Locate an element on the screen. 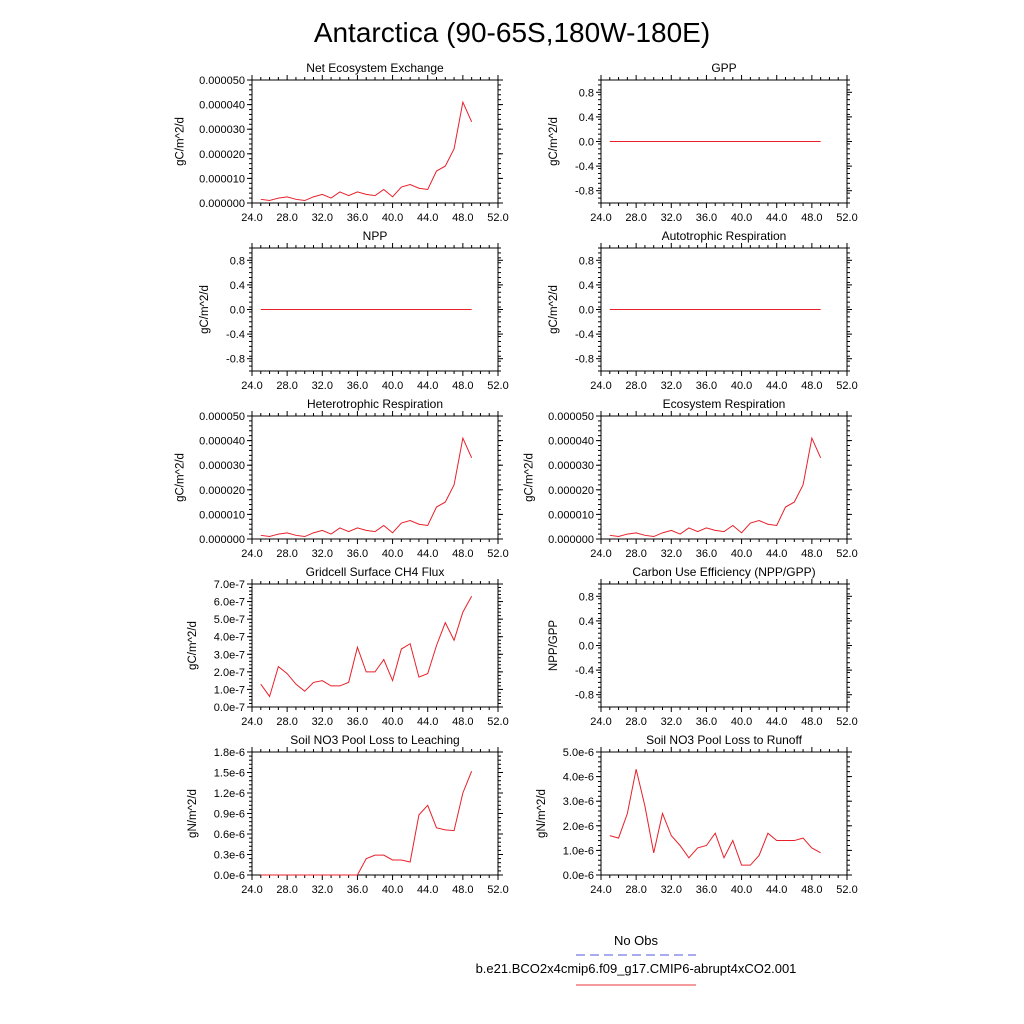  y-tick-label: 0.000030 is located at coordinates (222, 130).